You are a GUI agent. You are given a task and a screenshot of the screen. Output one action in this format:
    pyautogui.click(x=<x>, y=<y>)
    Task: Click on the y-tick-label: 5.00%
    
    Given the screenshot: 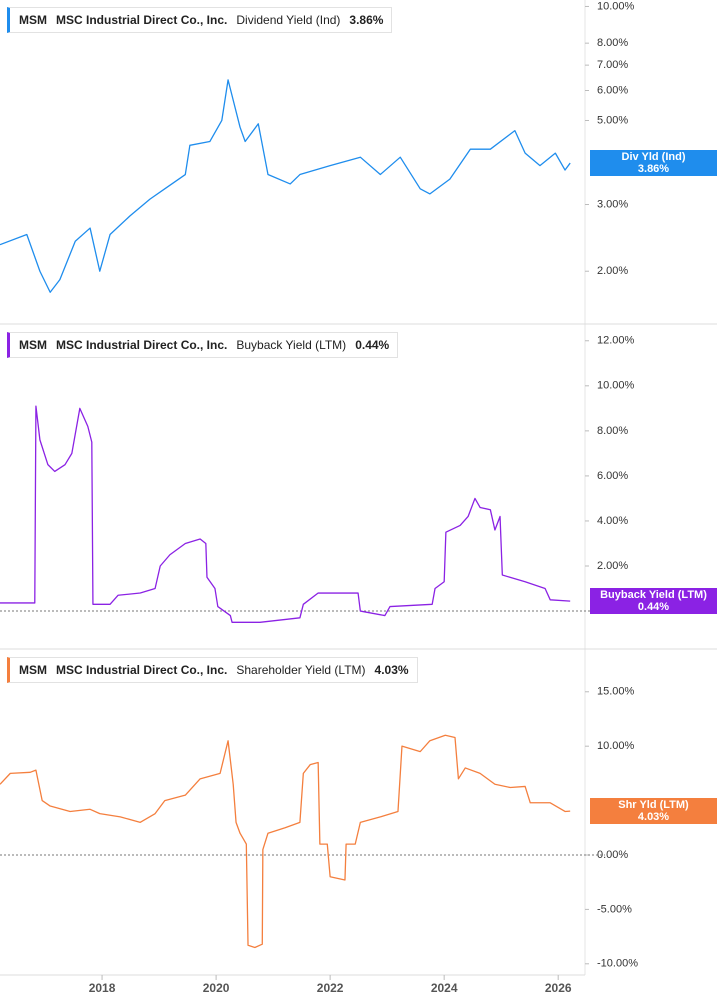 What is the action you would take?
    pyautogui.click(x=612, y=120)
    